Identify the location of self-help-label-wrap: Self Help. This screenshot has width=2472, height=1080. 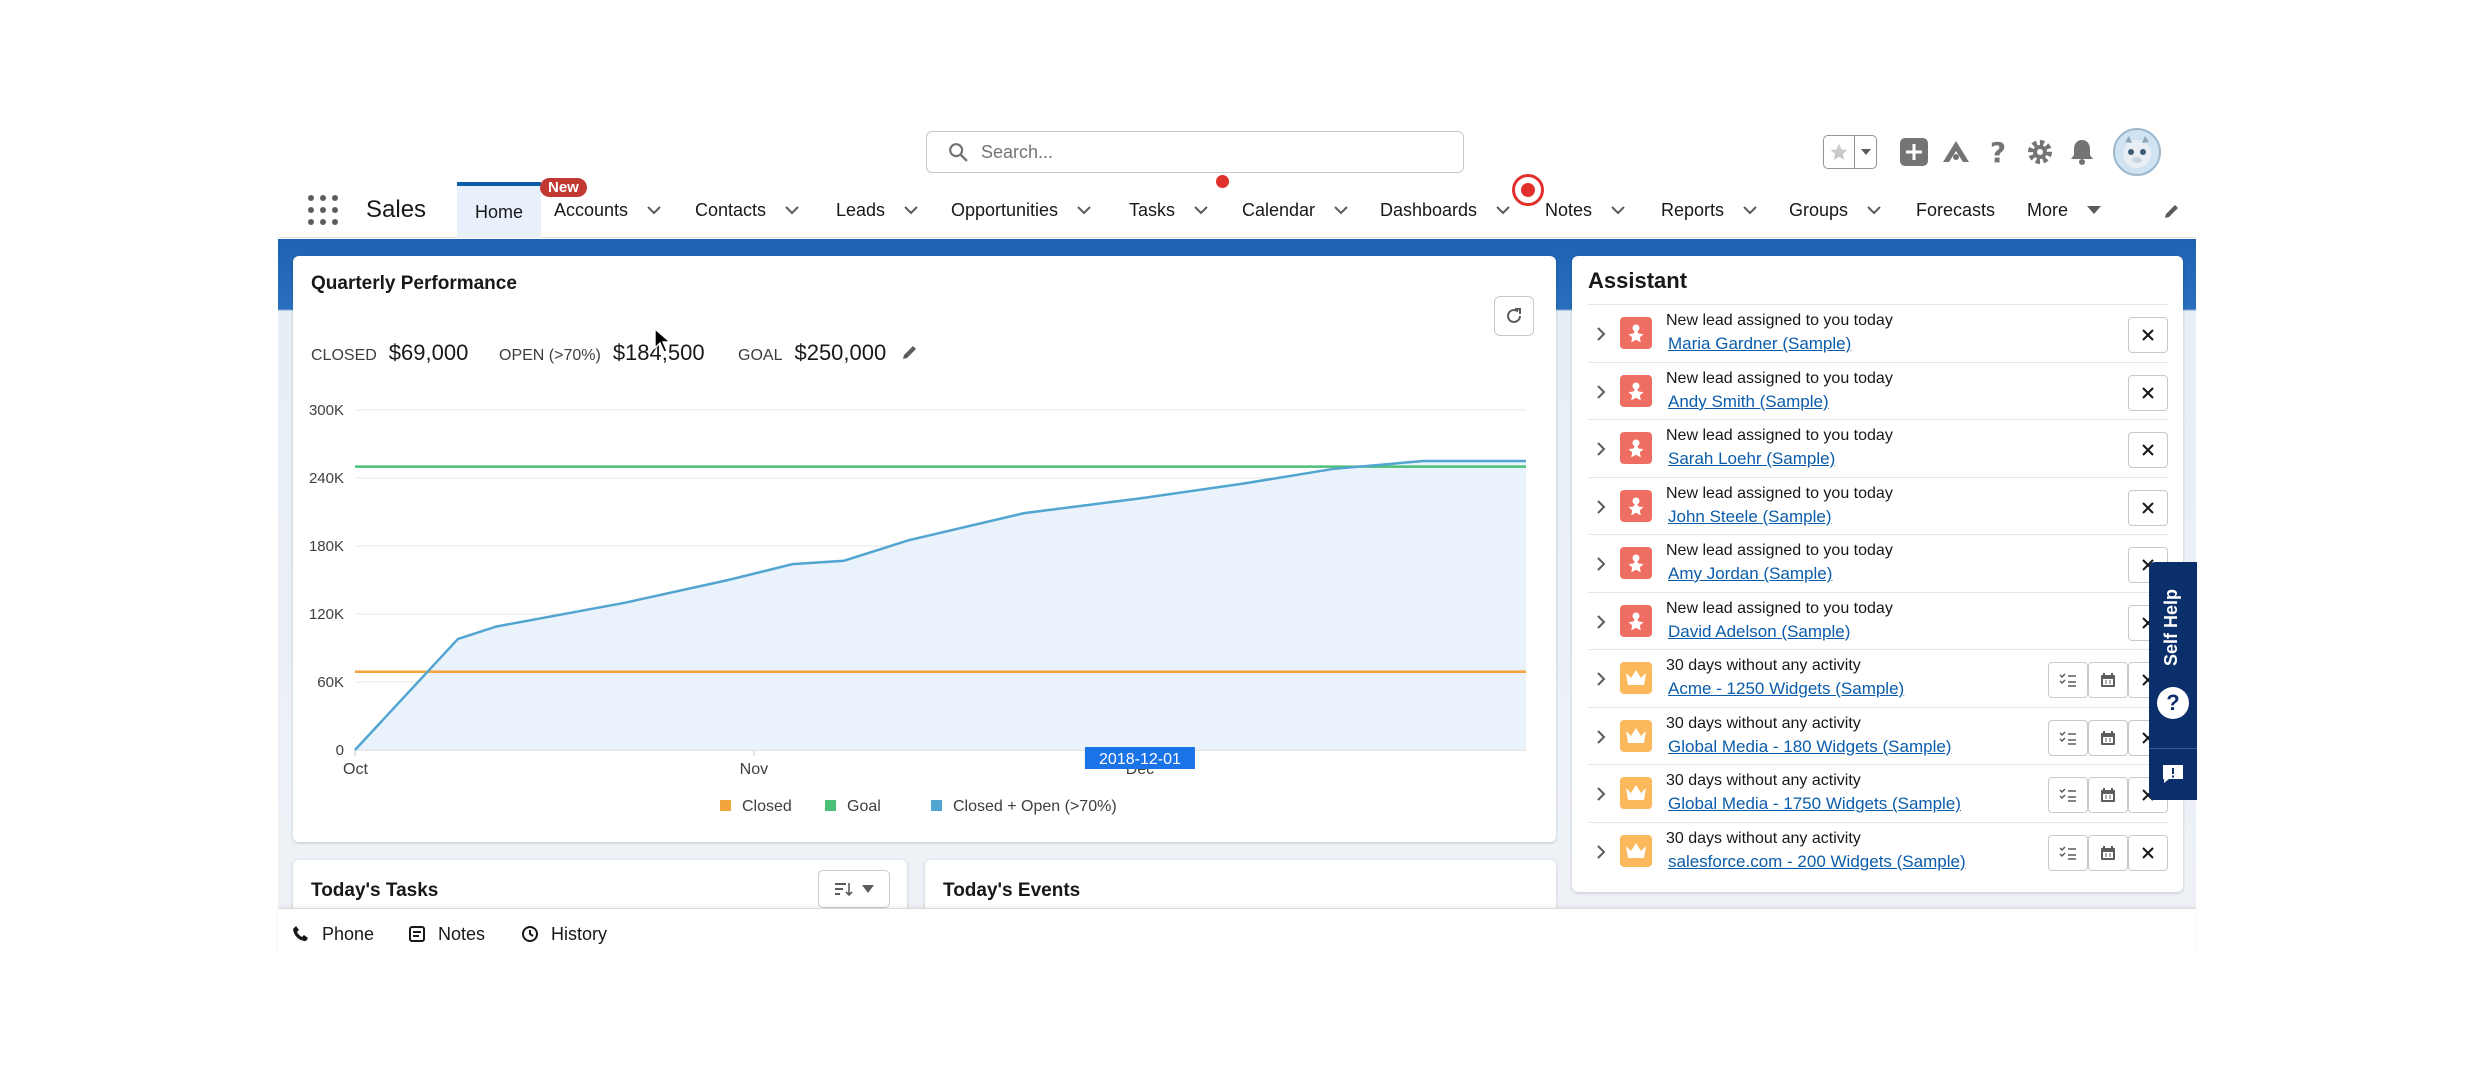
(2172, 627).